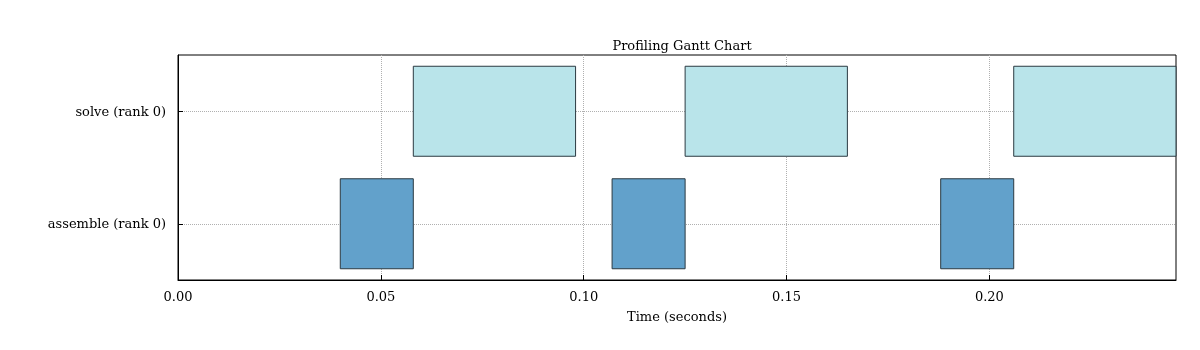  I want to click on x-tick-label: 0.00, so click(178, 296).